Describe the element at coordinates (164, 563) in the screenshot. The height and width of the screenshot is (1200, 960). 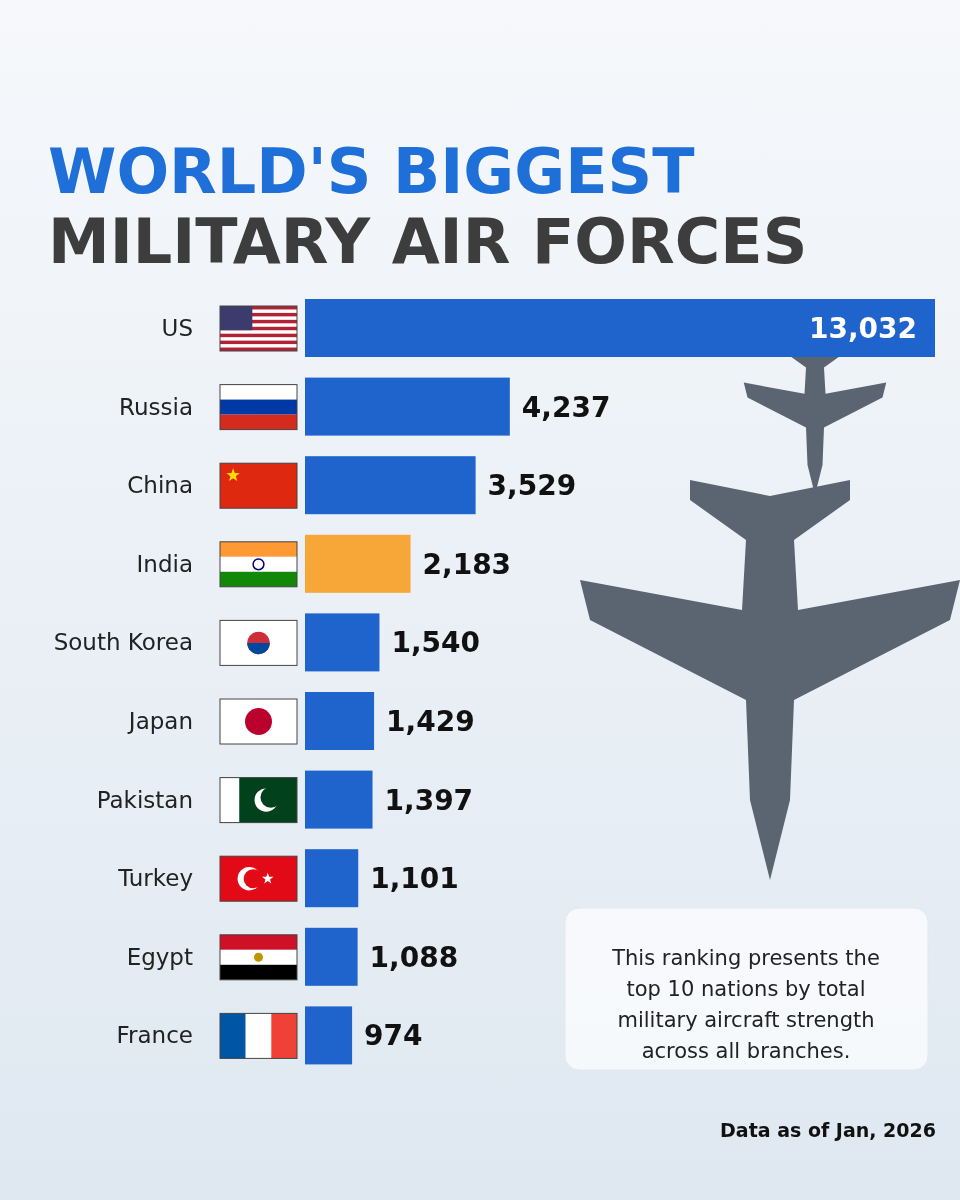
I see `y-tick-label: India` at that location.